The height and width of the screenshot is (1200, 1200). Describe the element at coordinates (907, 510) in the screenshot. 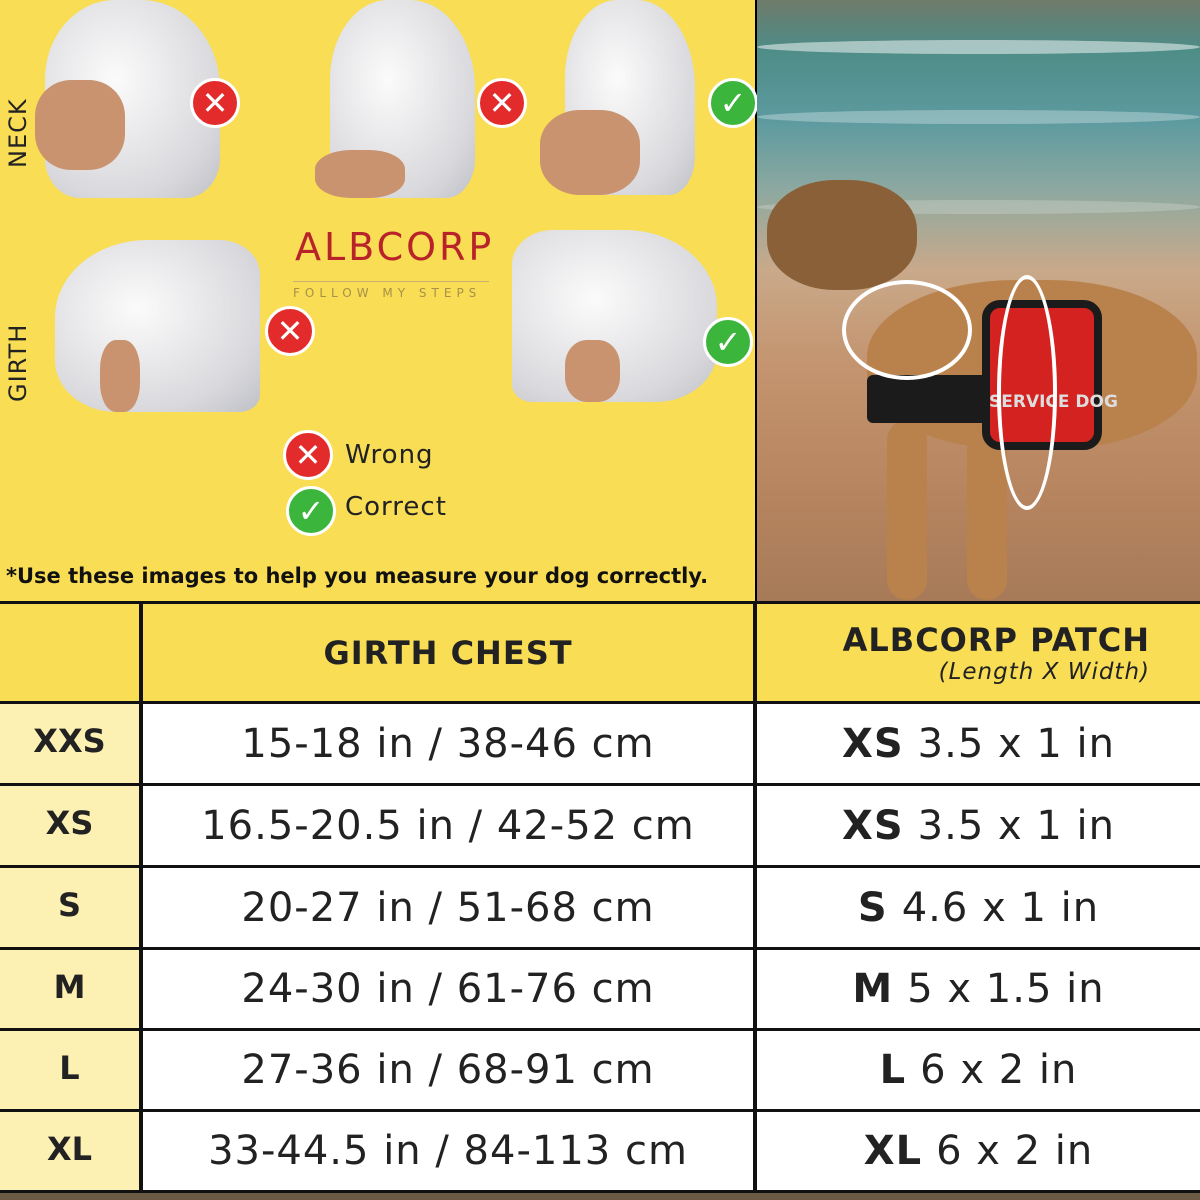

I see `dog-leg` at that location.